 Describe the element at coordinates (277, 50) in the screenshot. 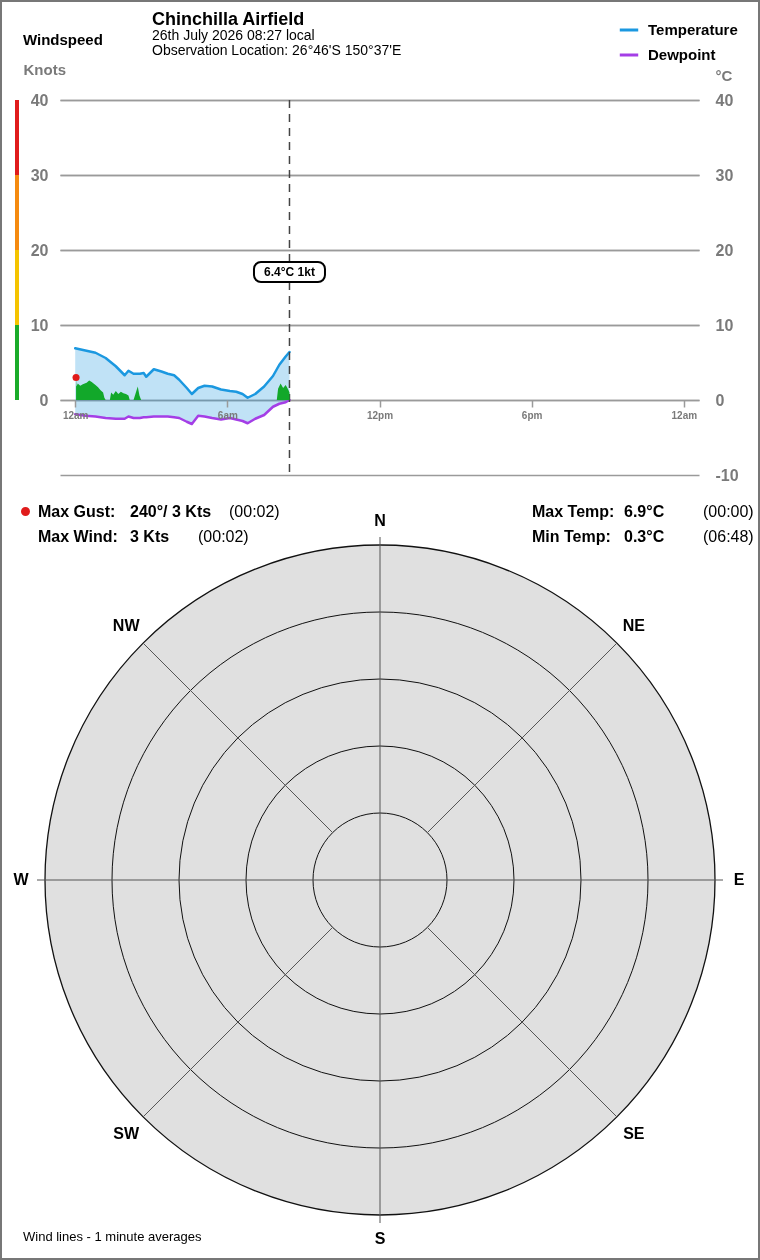

I see `text: Observation Location: 26°46'S 150°37'E` at that location.